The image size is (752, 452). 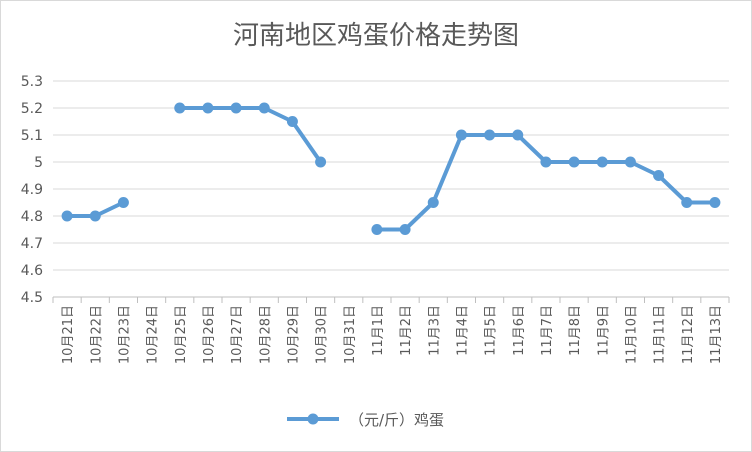 What do you see at coordinates (32, 298) in the screenshot?
I see `y-tick-label: 4.5` at bounding box center [32, 298].